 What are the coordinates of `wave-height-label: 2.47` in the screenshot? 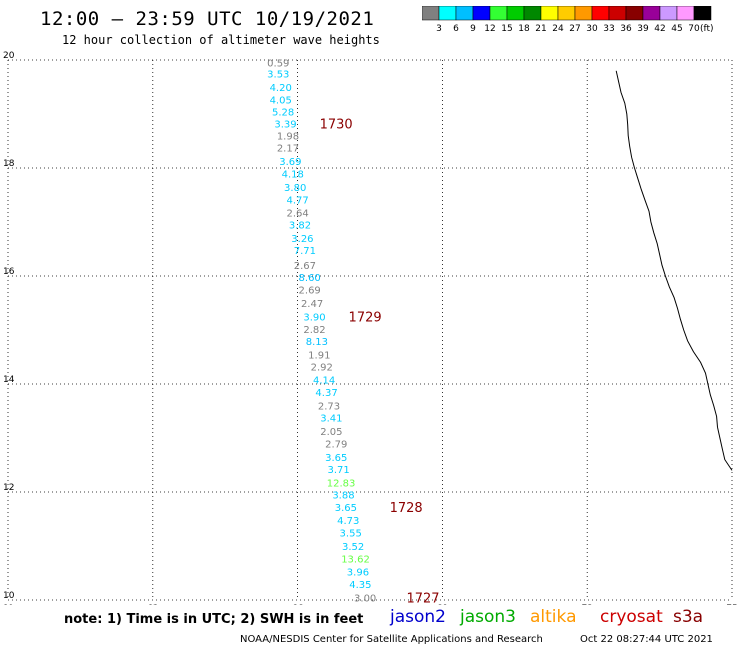 It's located at (312, 304).